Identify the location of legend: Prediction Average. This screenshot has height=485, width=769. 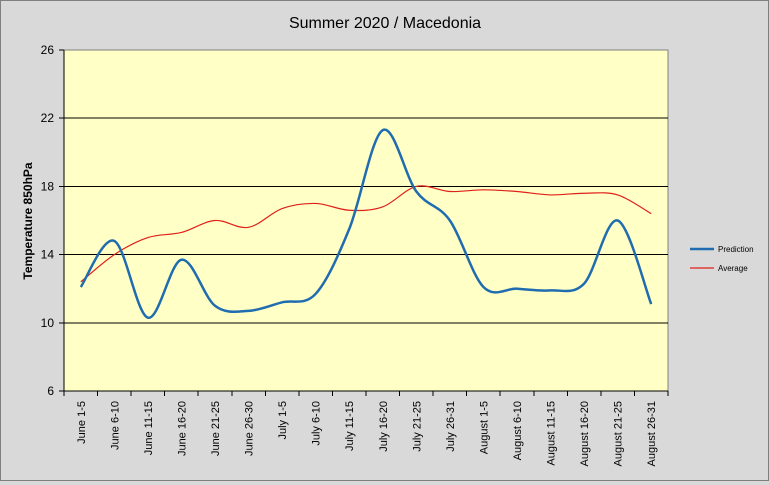
(722, 259).